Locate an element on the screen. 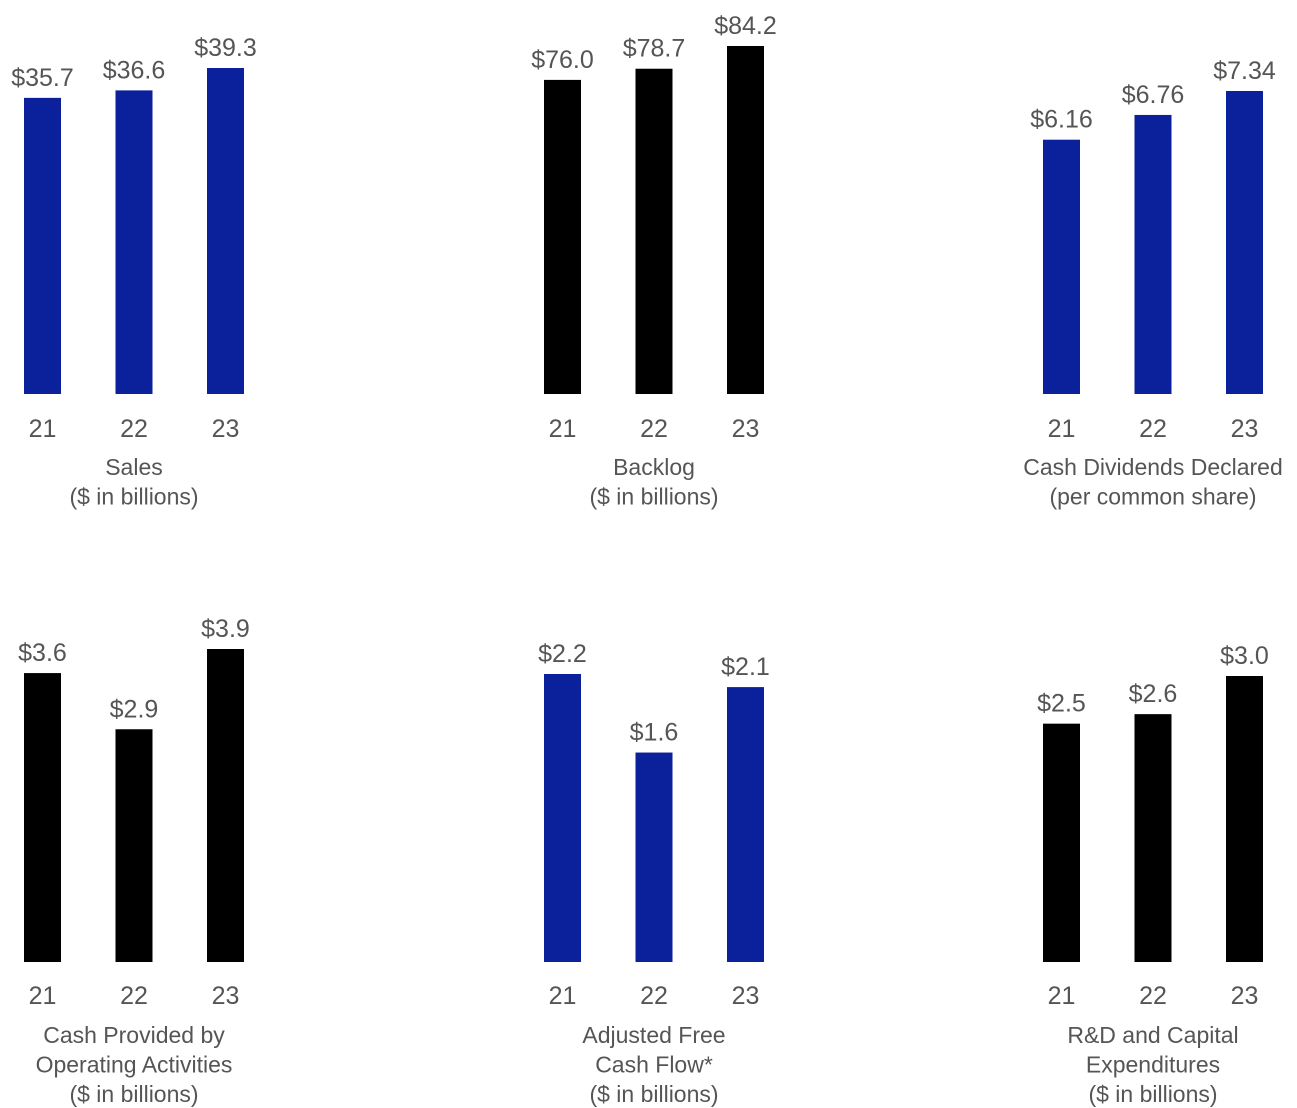  data-label: $7.34 is located at coordinates (1244, 71).